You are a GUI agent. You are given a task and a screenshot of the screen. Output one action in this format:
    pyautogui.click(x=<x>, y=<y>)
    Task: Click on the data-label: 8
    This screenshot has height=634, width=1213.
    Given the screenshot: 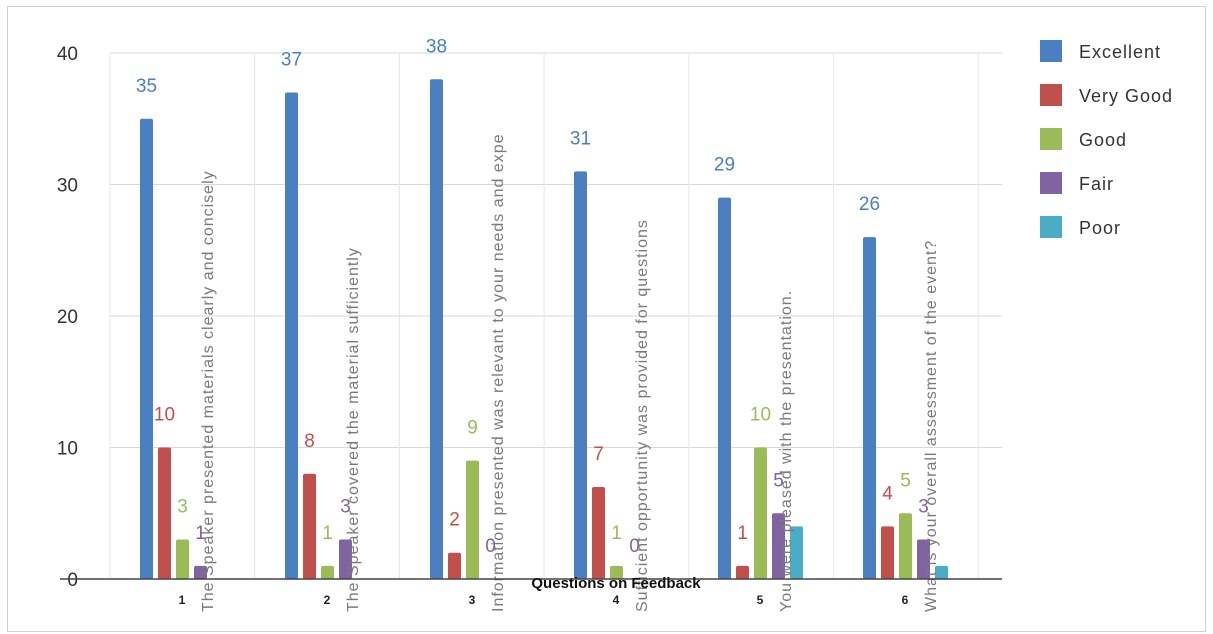 What is the action you would take?
    pyautogui.click(x=309, y=441)
    